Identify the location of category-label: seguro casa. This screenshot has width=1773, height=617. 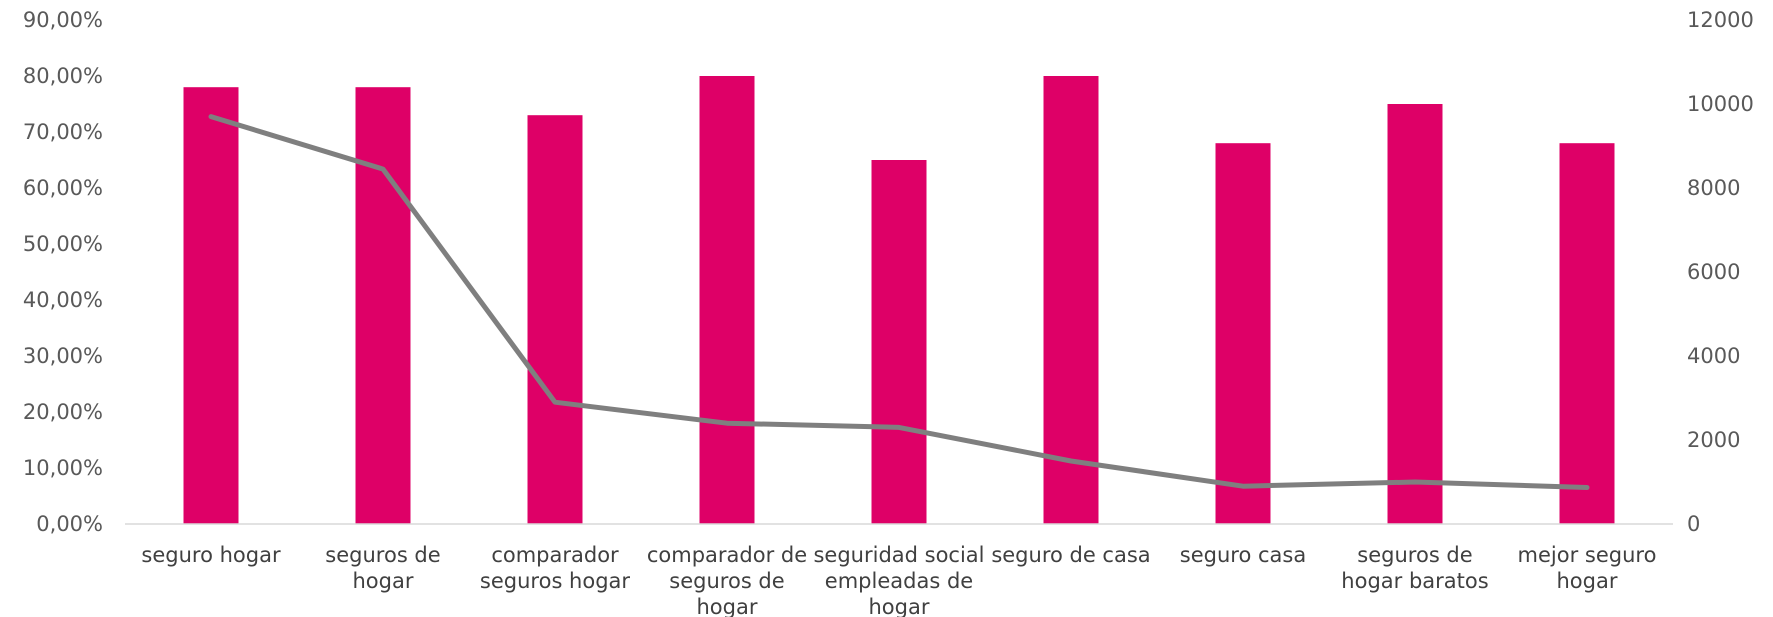
(1243, 555).